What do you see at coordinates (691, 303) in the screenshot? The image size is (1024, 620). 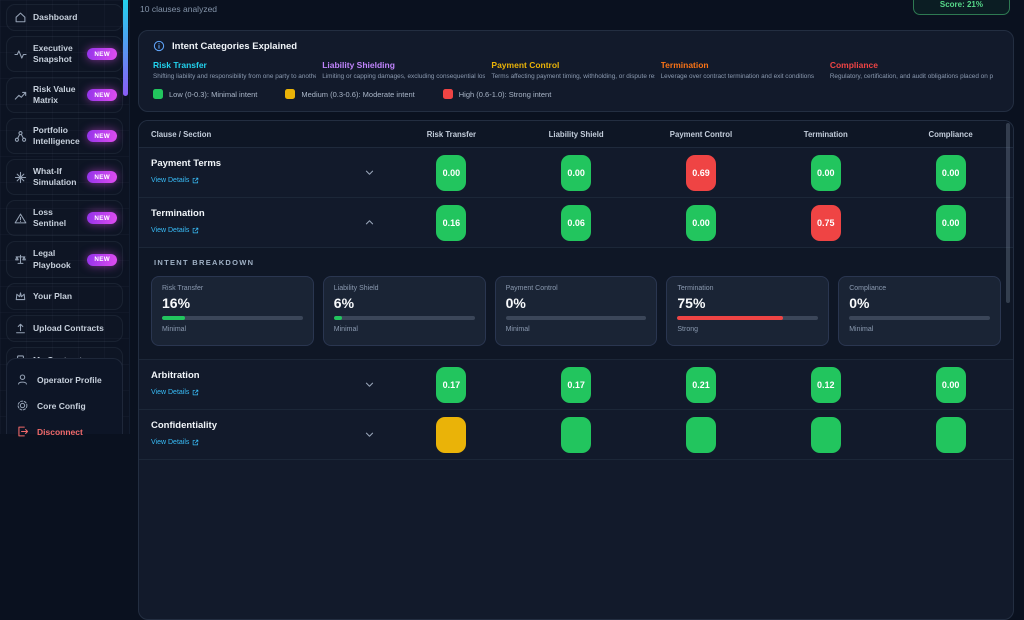 I see `breakdown-percent: 75%` at bounding box center [691, 303].